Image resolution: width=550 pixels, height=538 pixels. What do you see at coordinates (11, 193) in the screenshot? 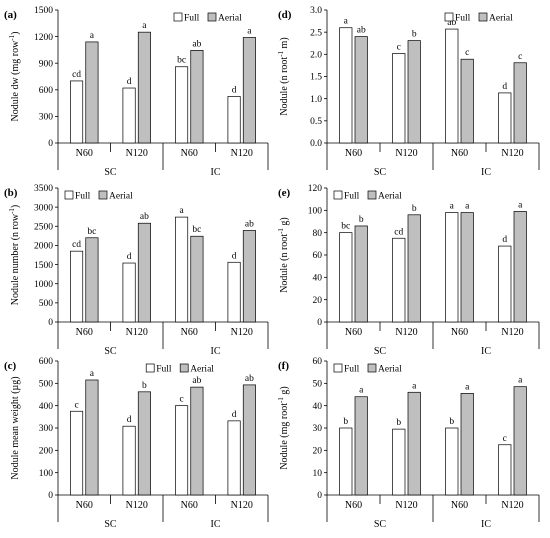
I see `panel-label: (b)` at bounding box center [11, 193].